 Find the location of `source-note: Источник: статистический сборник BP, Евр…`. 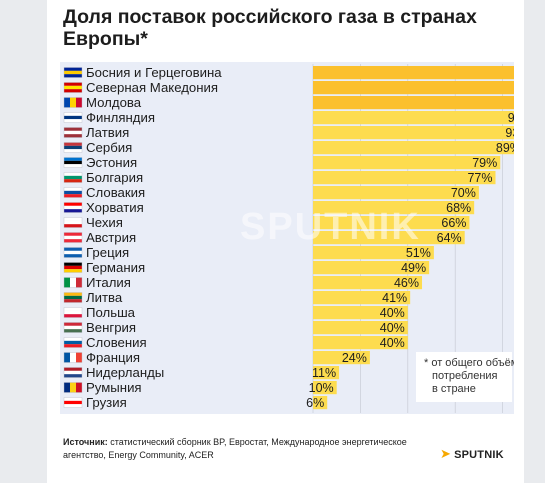

source-note: Источник: статистический сборник BP, Евр… is located at coordinates (243, 449).